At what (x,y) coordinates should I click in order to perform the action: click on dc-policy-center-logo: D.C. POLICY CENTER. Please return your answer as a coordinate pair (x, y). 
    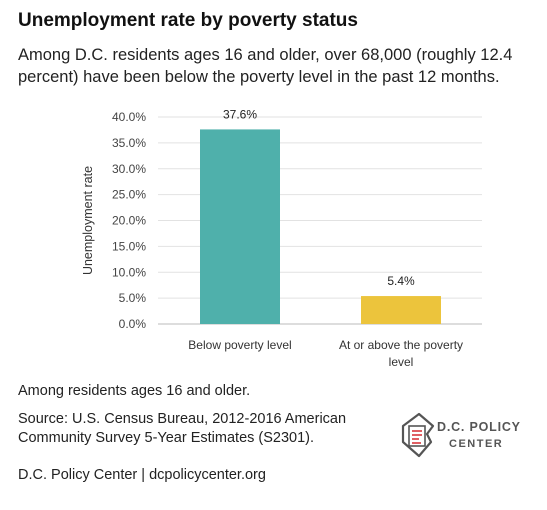
    Looking at the image, I should click on (464, 435).